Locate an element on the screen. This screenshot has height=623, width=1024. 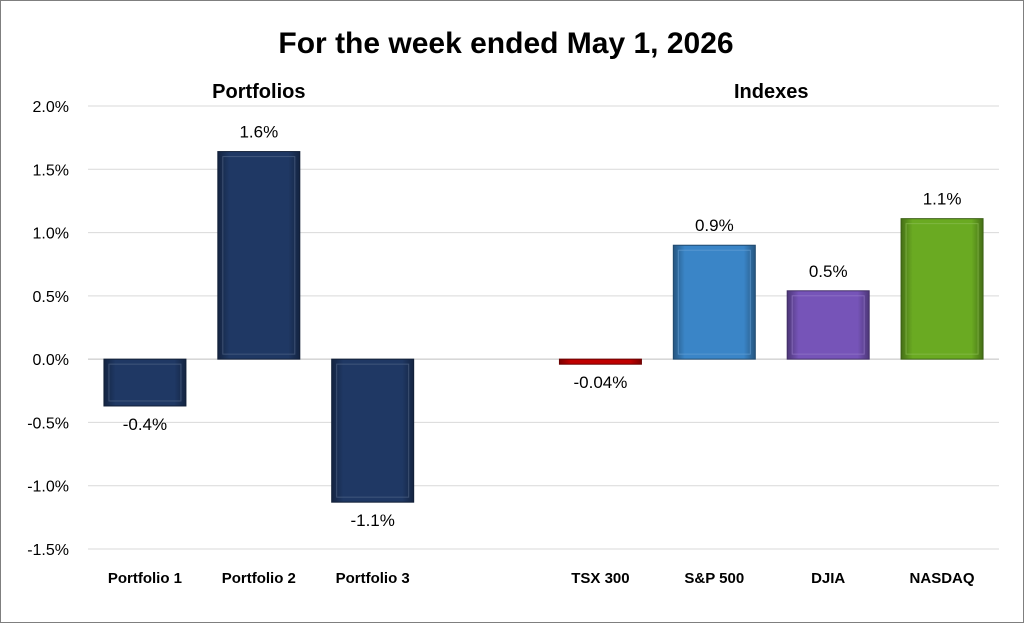
group-labels: Portfolios Indexes is located at coordinates (510, 92).